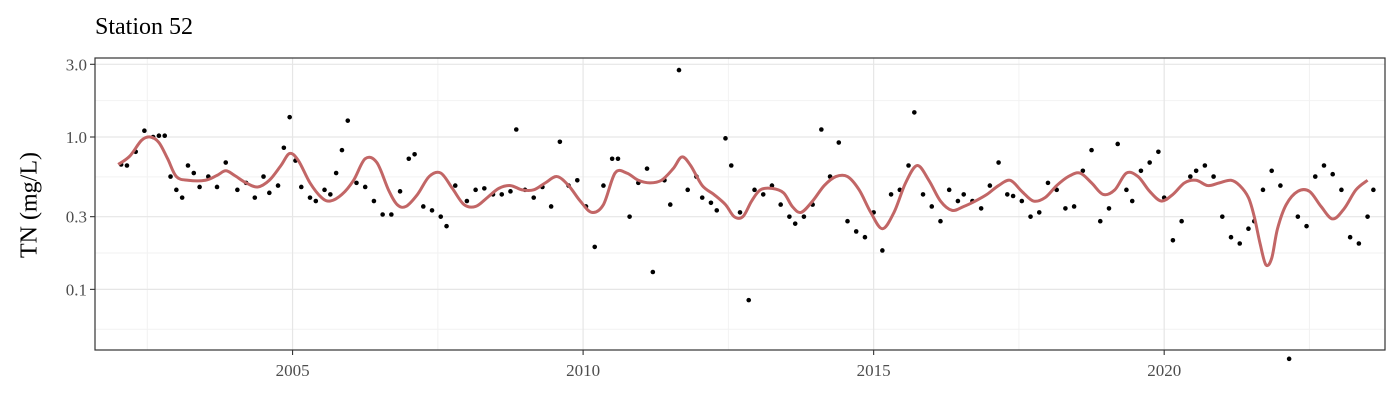  What do you see at coordinates (80, 177) in the screenshot?
I see `y-axis-ticks: 3.0 1.0 0.3 0.1` at bounding box center [80, 177].